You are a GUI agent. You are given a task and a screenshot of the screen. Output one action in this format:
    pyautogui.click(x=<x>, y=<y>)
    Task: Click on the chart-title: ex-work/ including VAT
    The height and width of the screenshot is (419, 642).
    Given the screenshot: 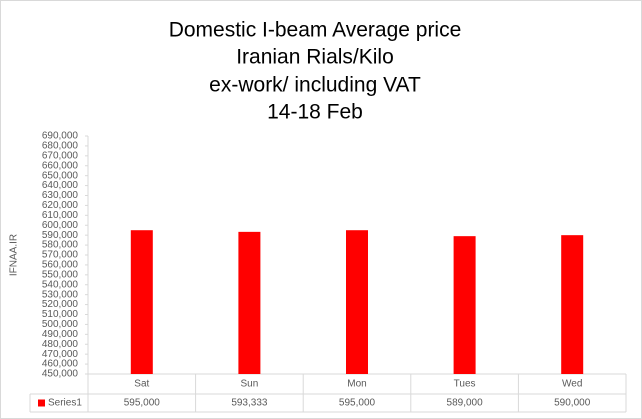 What is the action you would take?
    pyautogui.click(x=315, y=85)
    